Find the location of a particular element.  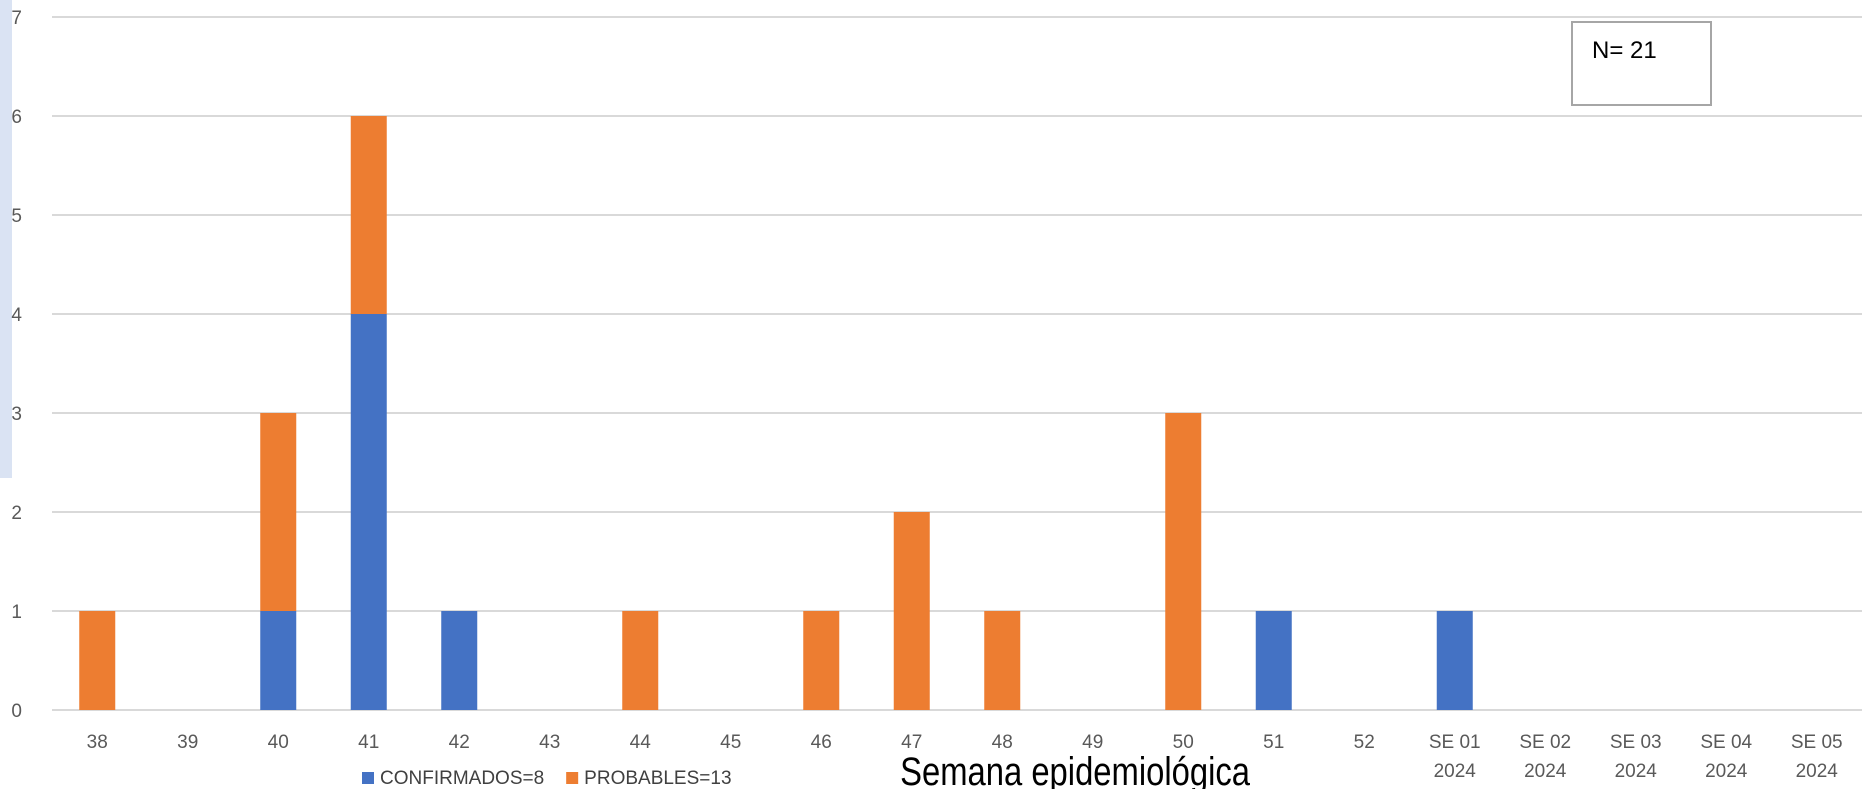

annotation-box: N= 21 is located at coordinates (1641, 63).